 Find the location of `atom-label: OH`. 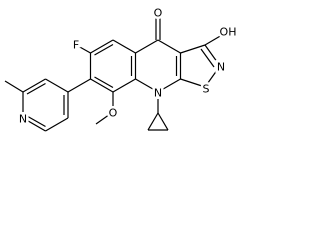

atom-label: OH is located at coordinates (228, 32).